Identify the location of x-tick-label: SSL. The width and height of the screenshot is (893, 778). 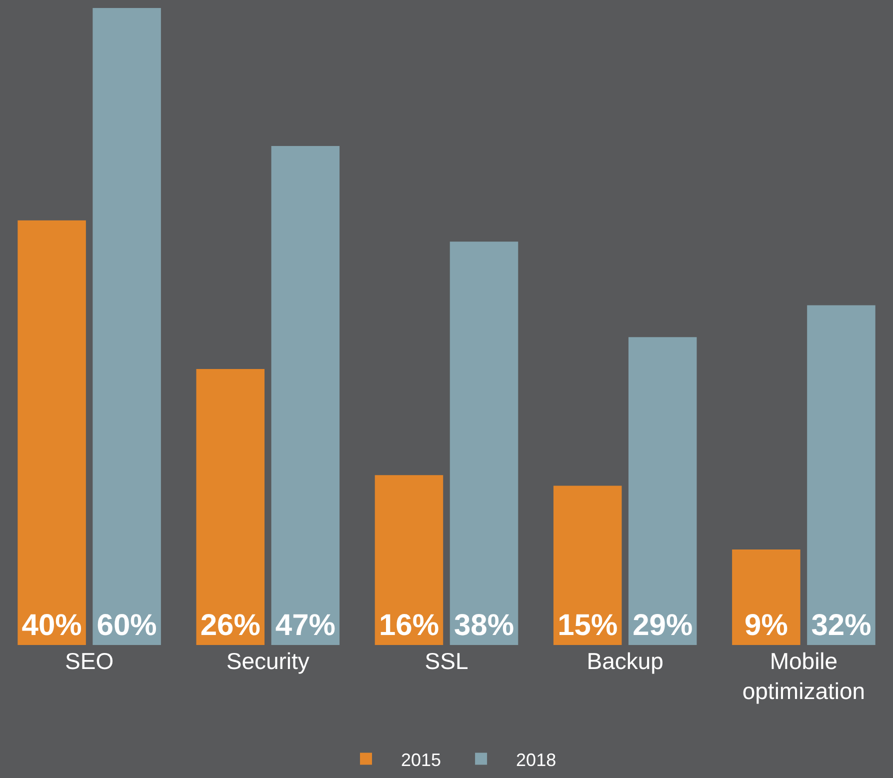
(446, 661).